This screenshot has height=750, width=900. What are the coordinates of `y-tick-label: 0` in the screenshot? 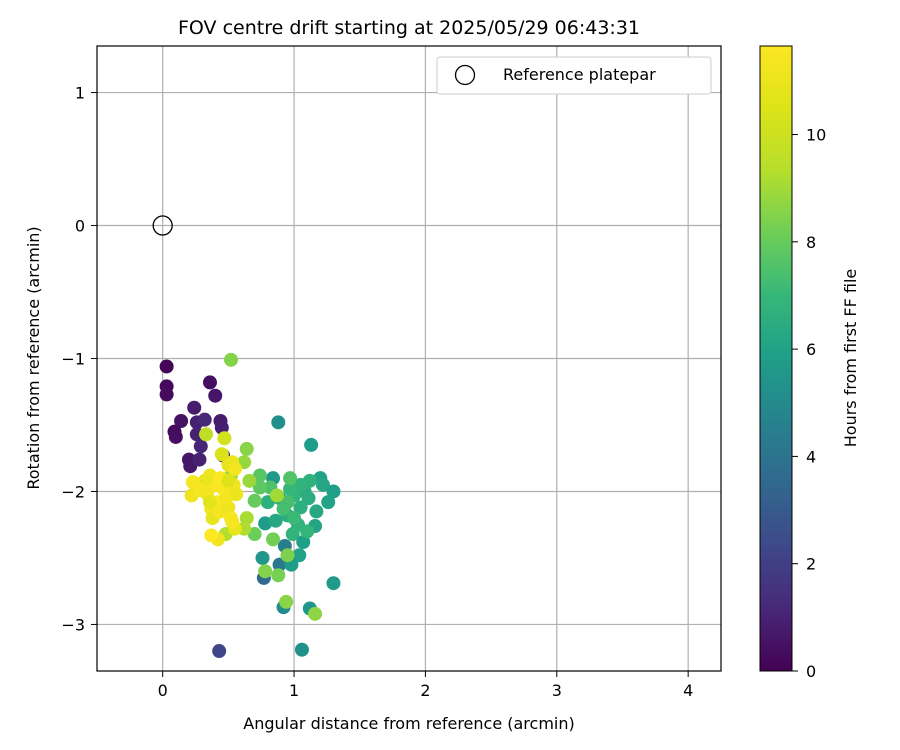 It's located at (80, 226).